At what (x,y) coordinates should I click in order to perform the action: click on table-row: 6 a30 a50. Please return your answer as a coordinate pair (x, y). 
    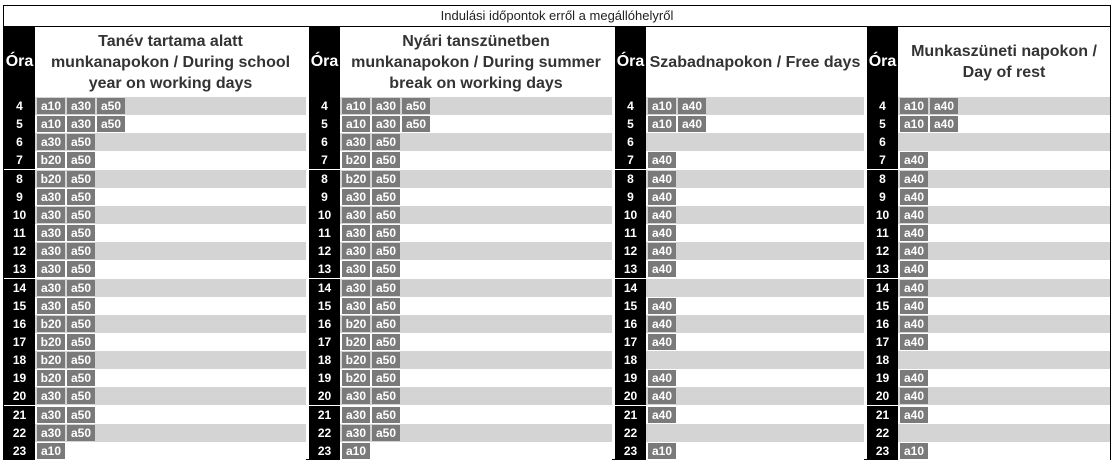
    Looking at the image, I should click on (155, 142).